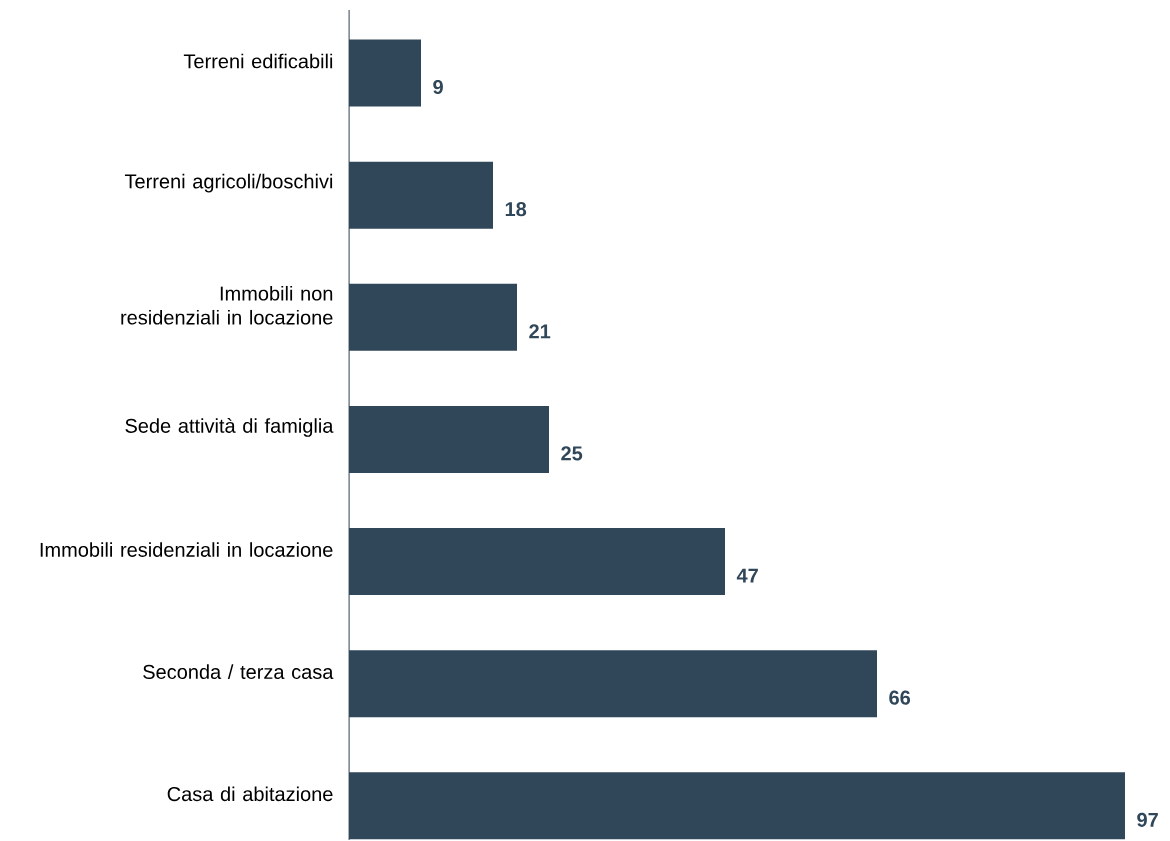 The width and height of the screenshot is (1170, 841). Describe the element at coordinates (540, 331) in the screenshot. I see `data-label: 21` at that location.